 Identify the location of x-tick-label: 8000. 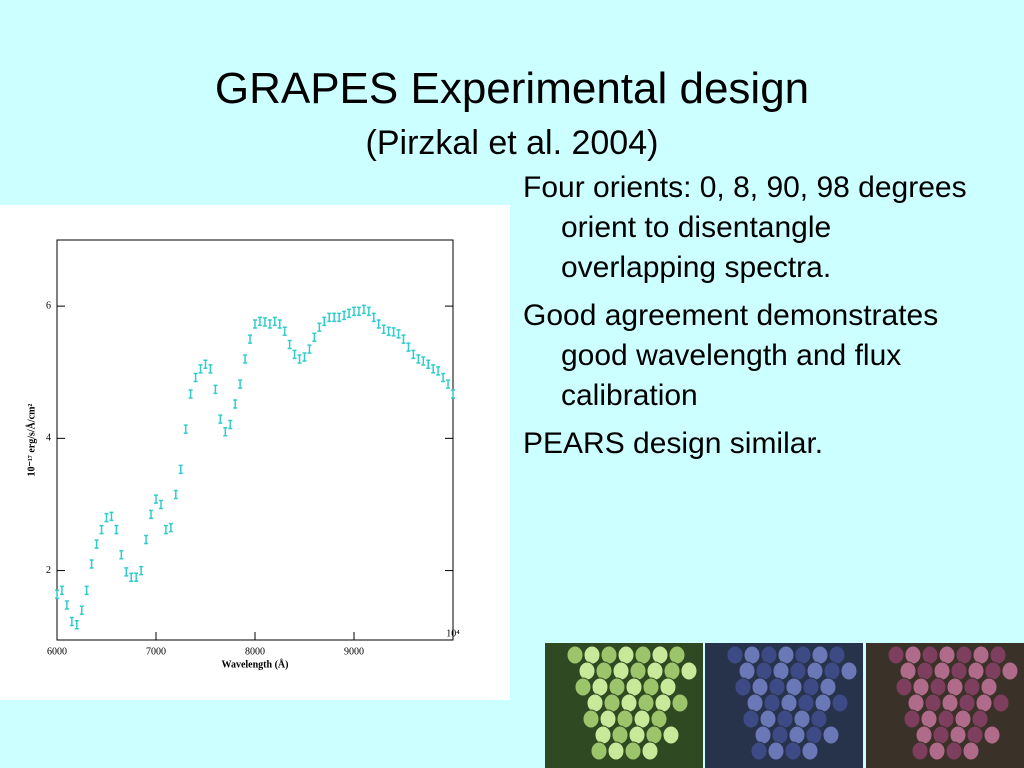
(255, 651).